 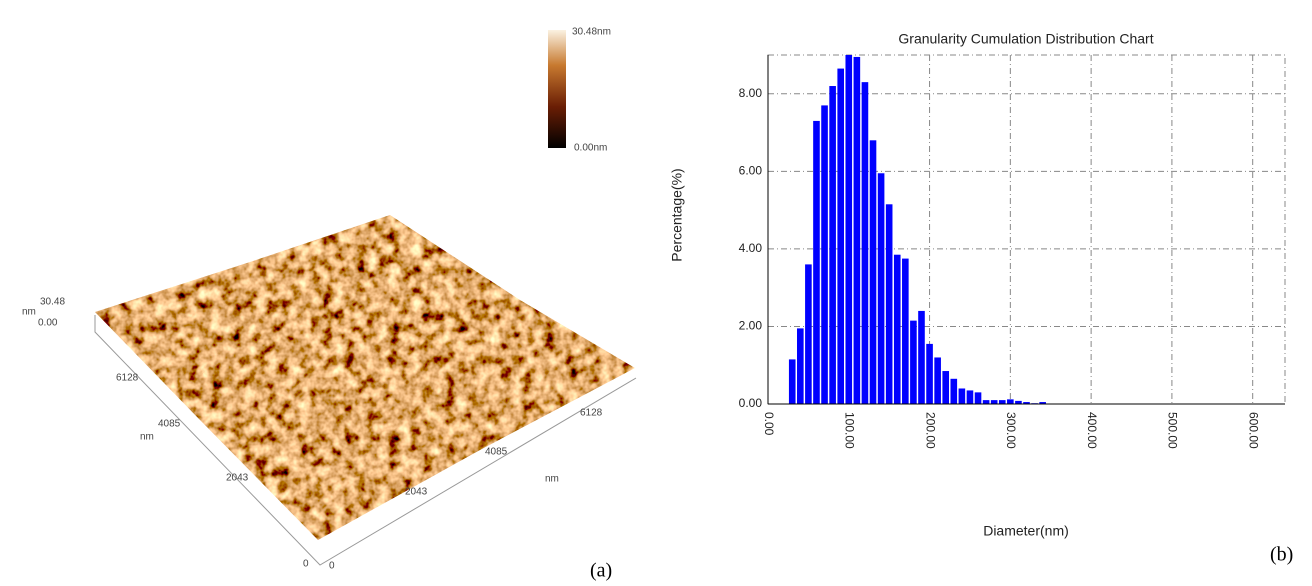 What do you see at coordinates (1011, 430) in the screenshot?
I see `x-tick-label: 300.00` at bounding box center [1011, 430].